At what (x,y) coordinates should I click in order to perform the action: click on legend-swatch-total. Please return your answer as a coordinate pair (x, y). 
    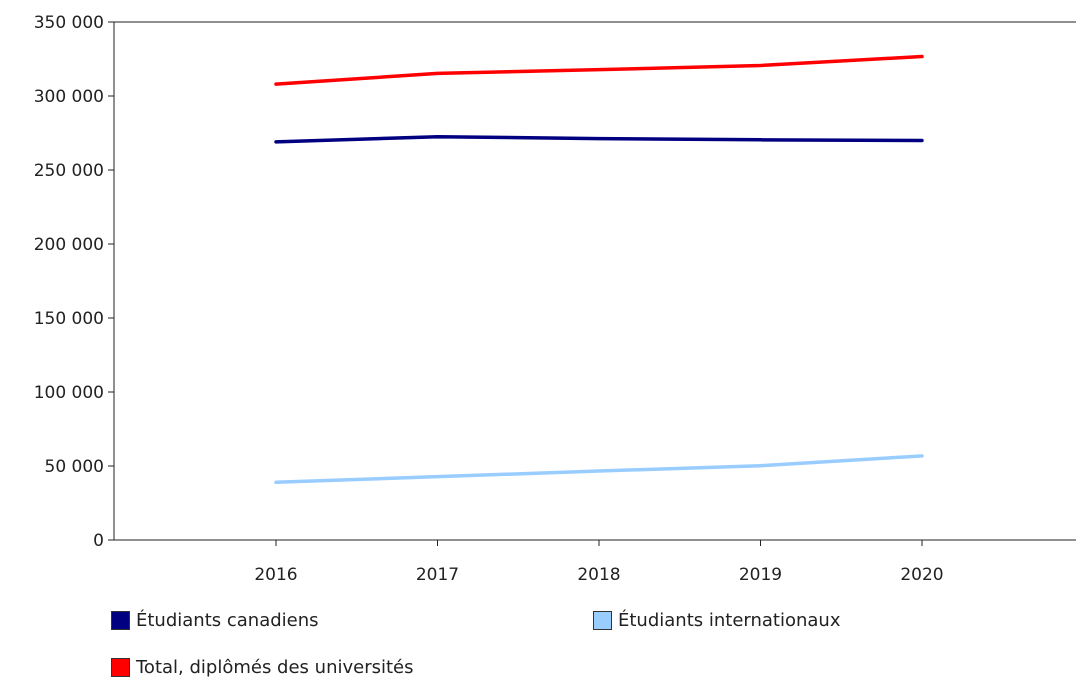
    Looking at the image, I should click on (120, 667).